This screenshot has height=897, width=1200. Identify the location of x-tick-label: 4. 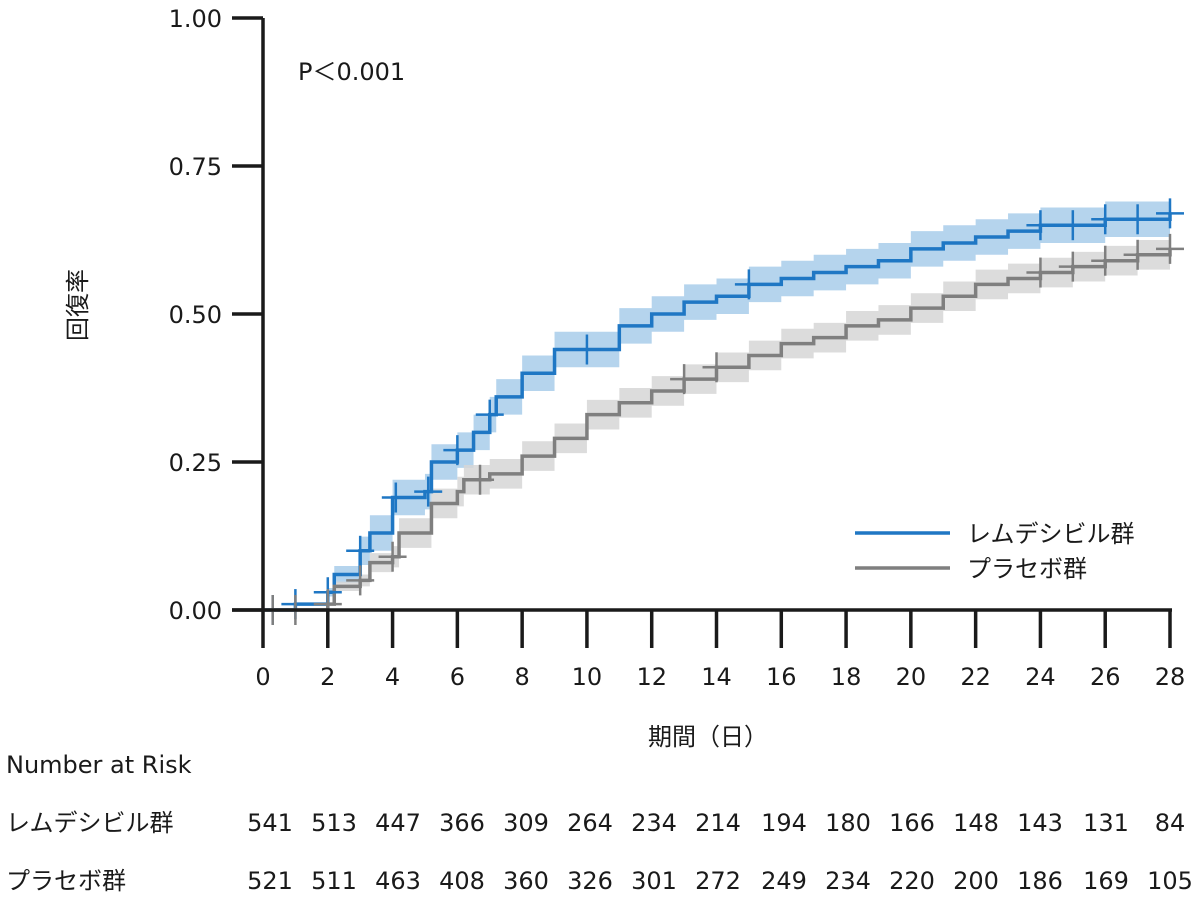
(392, 677).